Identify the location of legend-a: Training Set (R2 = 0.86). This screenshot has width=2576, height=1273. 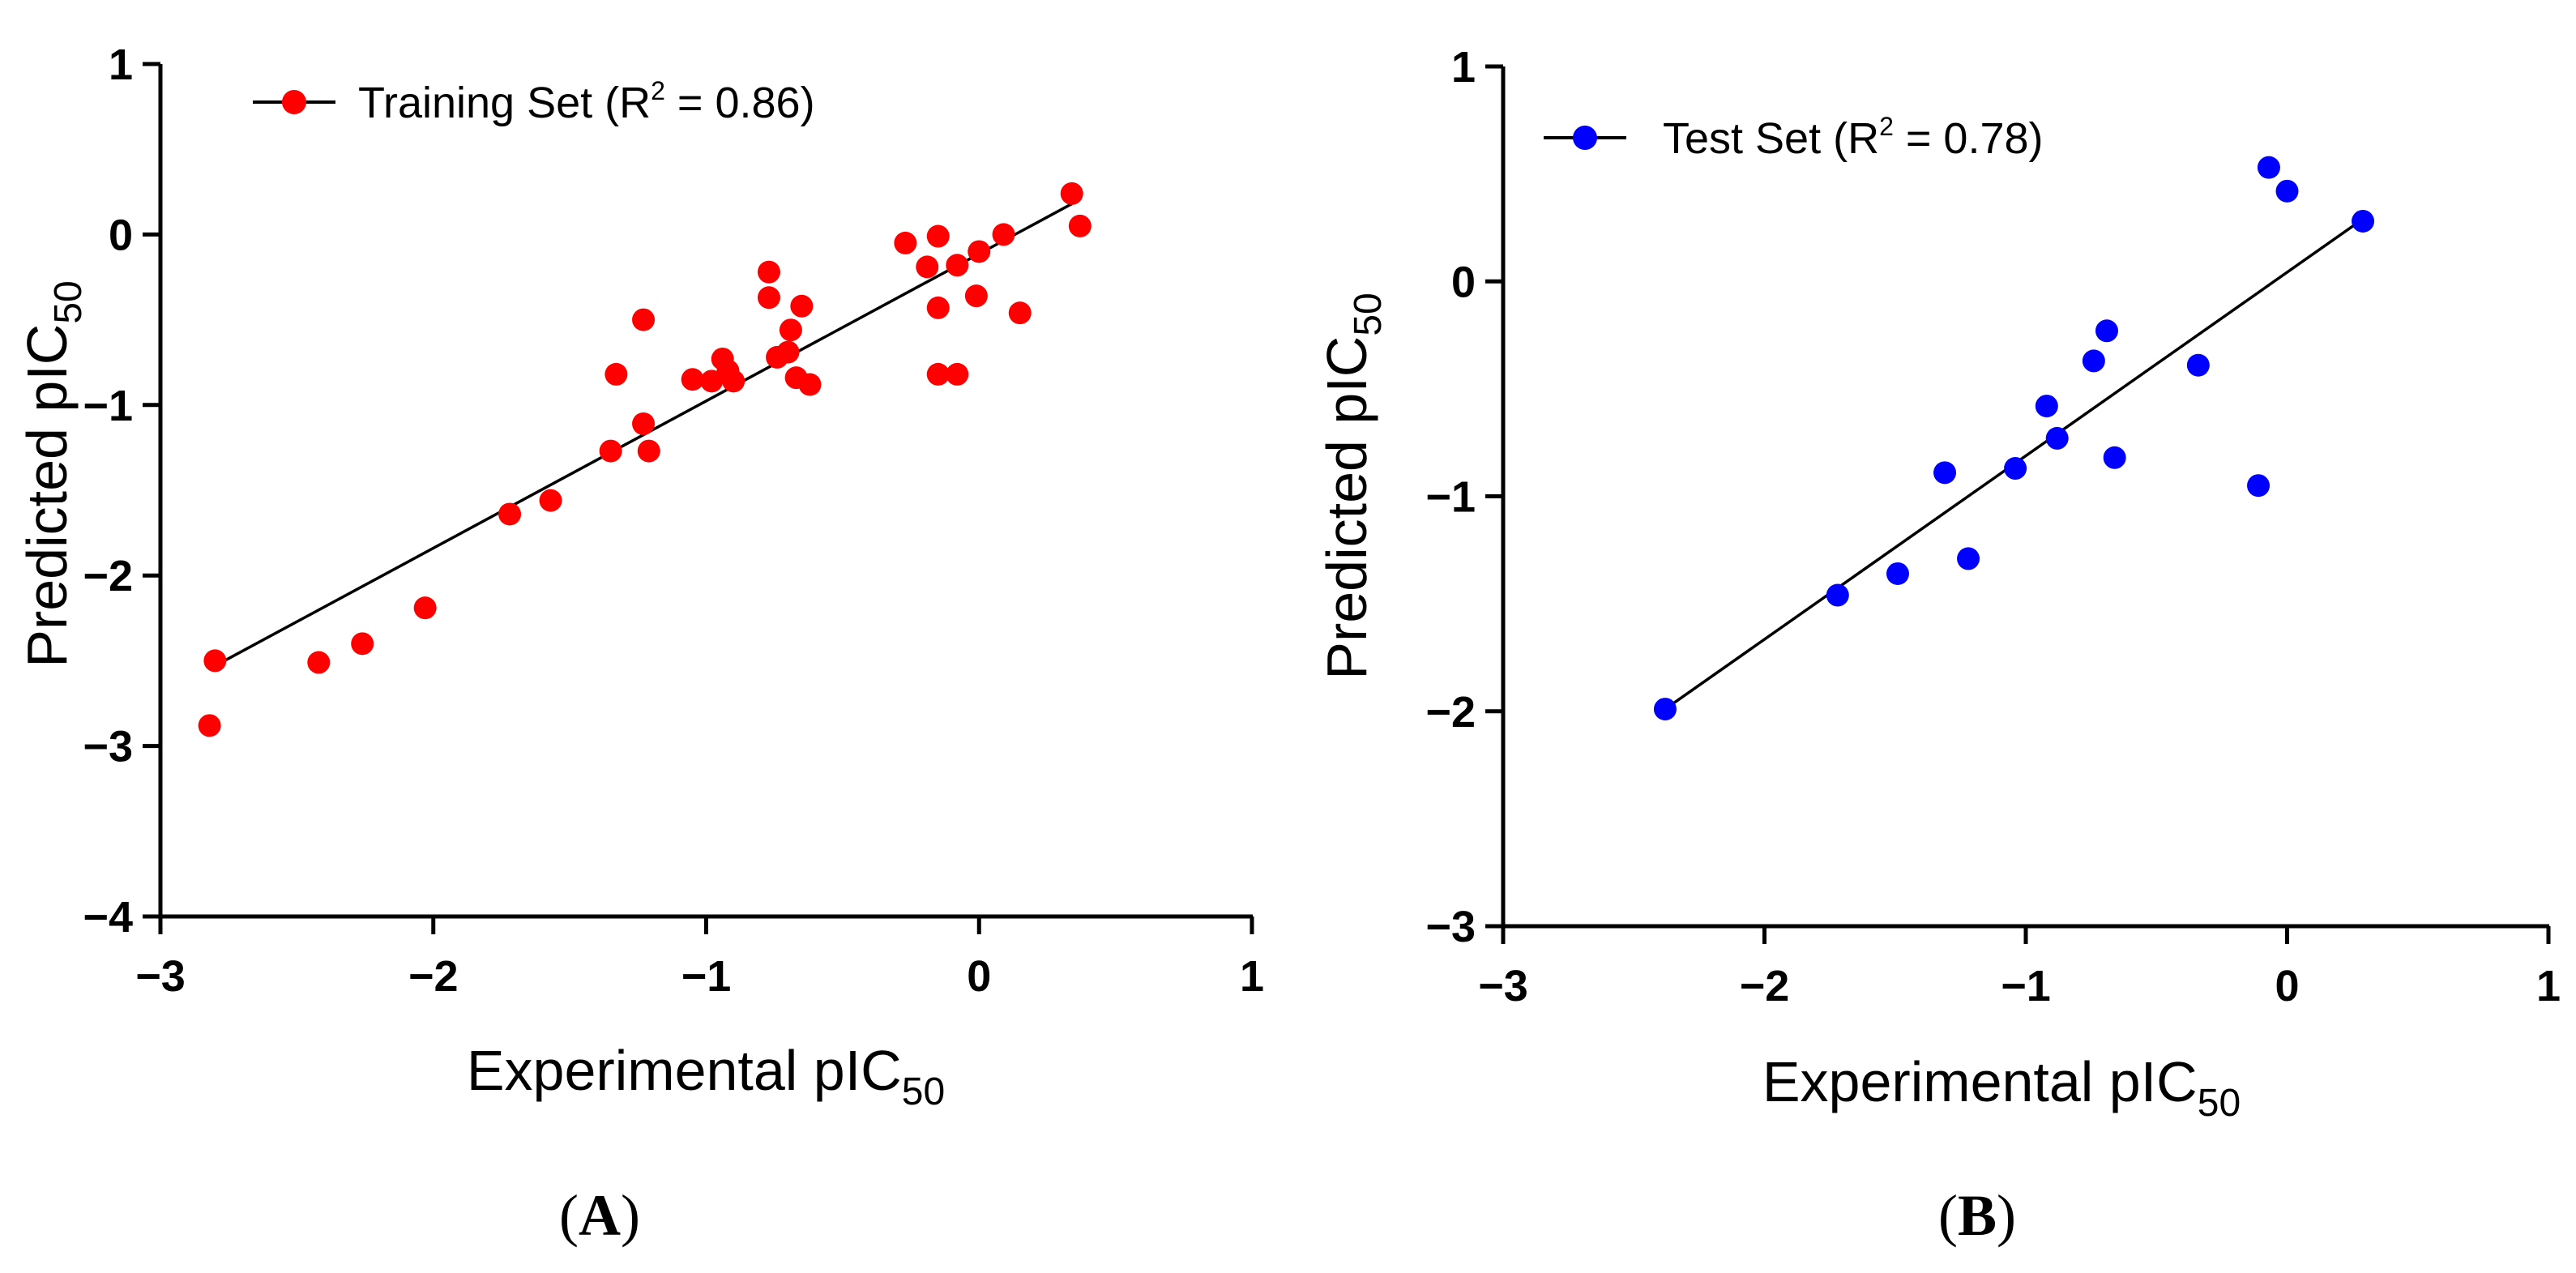
(534, 102).